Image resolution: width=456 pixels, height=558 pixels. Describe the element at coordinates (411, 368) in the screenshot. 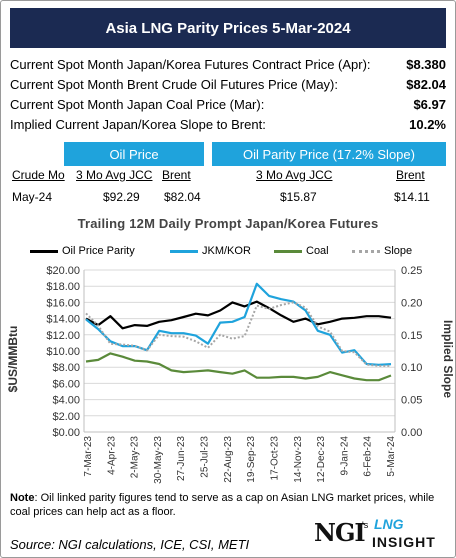

I see `y-tick-label-right: 0.10` at that location.